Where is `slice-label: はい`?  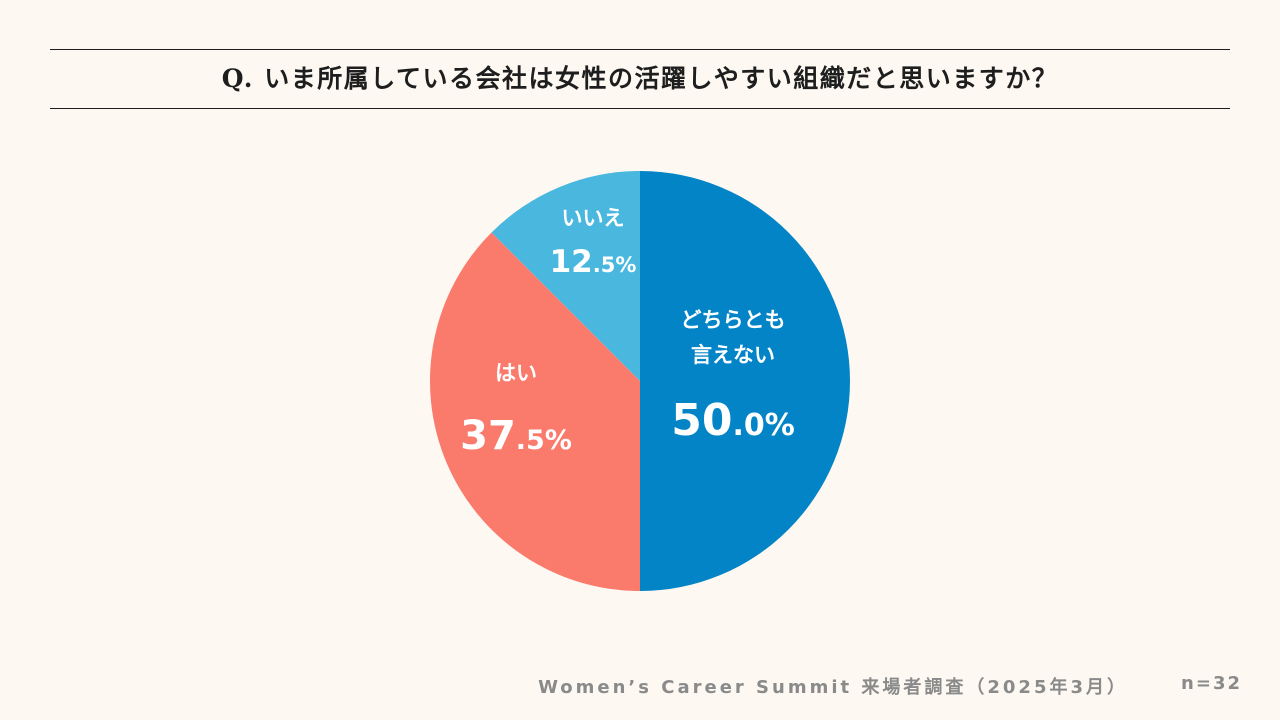 slice-label: はい is located at coordinates (516, 373).